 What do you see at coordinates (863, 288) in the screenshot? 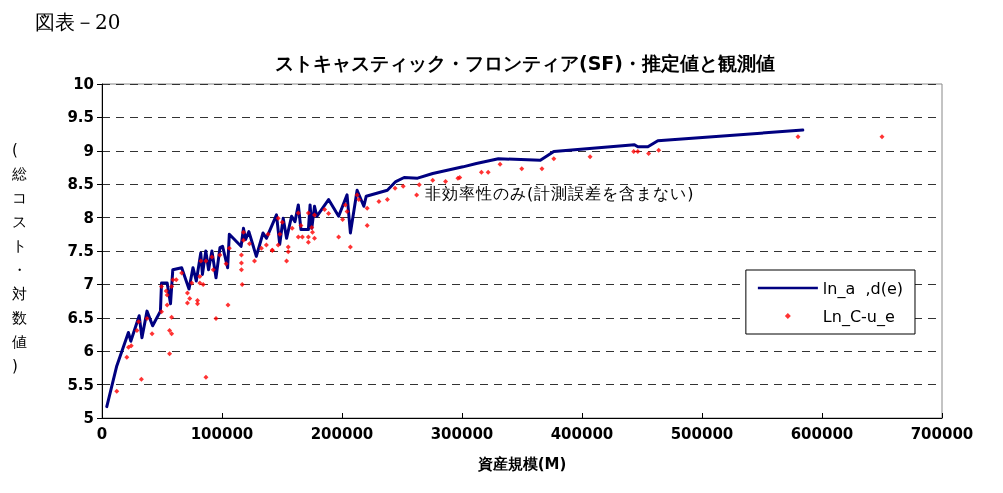
I see `legend-label: ln_a ,d(e)` at bounding box center [863, 288].